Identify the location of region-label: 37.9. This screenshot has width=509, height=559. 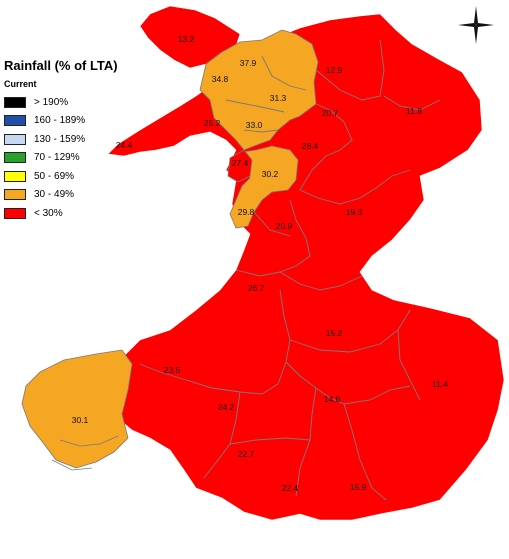
(248, 63).